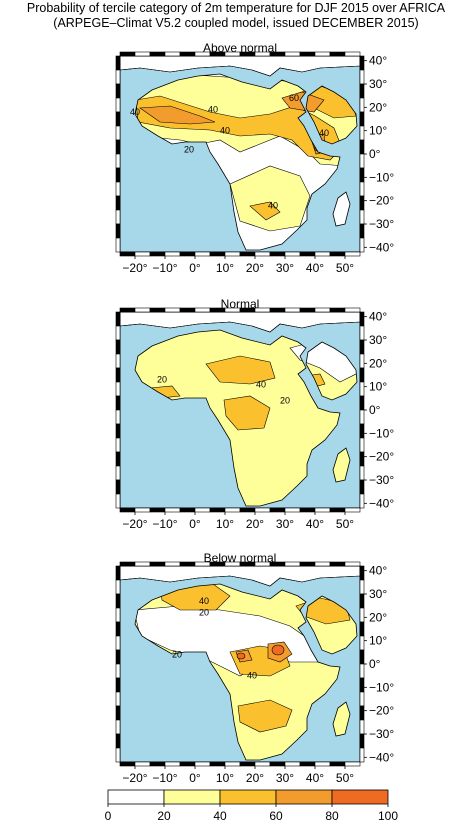 This screenshot has width=472, height=824. I want to click on lat-tick-label: 0°, so click(375, 154).